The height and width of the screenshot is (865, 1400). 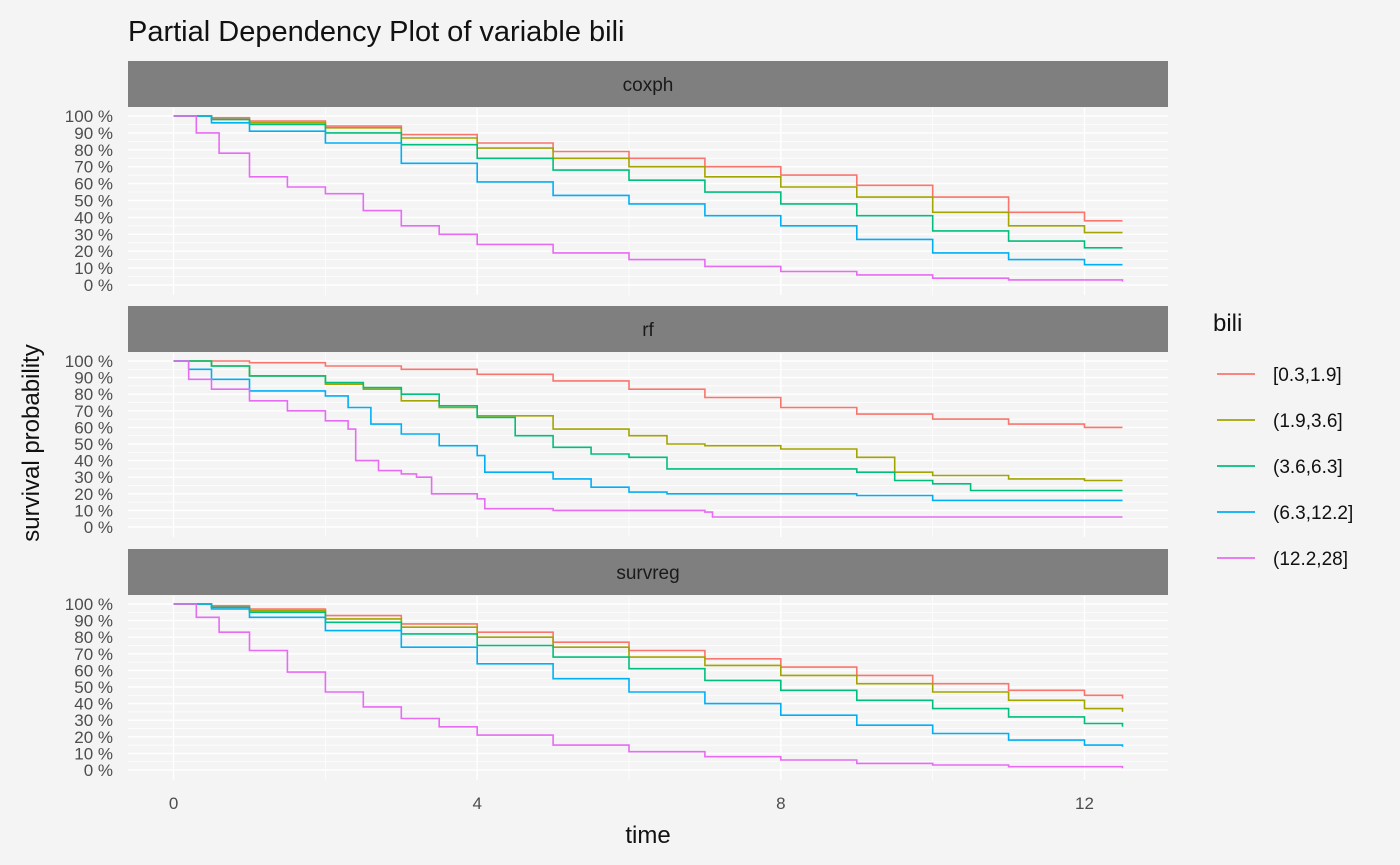 I want to click on strip-survreg, so click(x=648, y=572).